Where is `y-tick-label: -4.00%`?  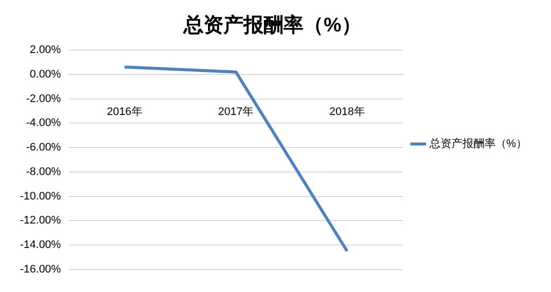 y-tick-label: -4.00% is located at coordinates (44, 123).